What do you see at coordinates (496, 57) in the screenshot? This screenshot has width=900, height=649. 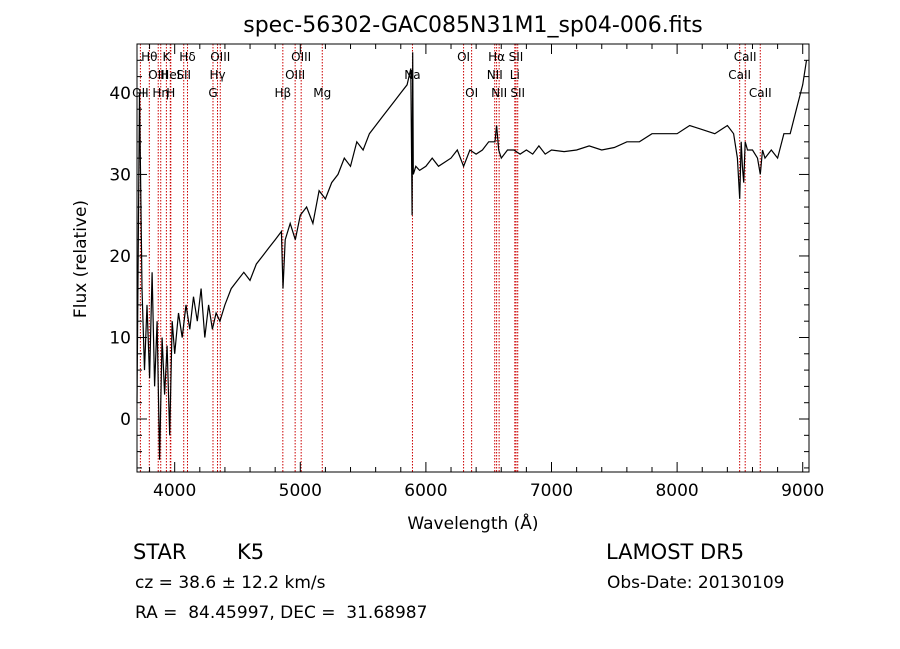 I see `marker-label: Hα` at bounding box center [496, 57].